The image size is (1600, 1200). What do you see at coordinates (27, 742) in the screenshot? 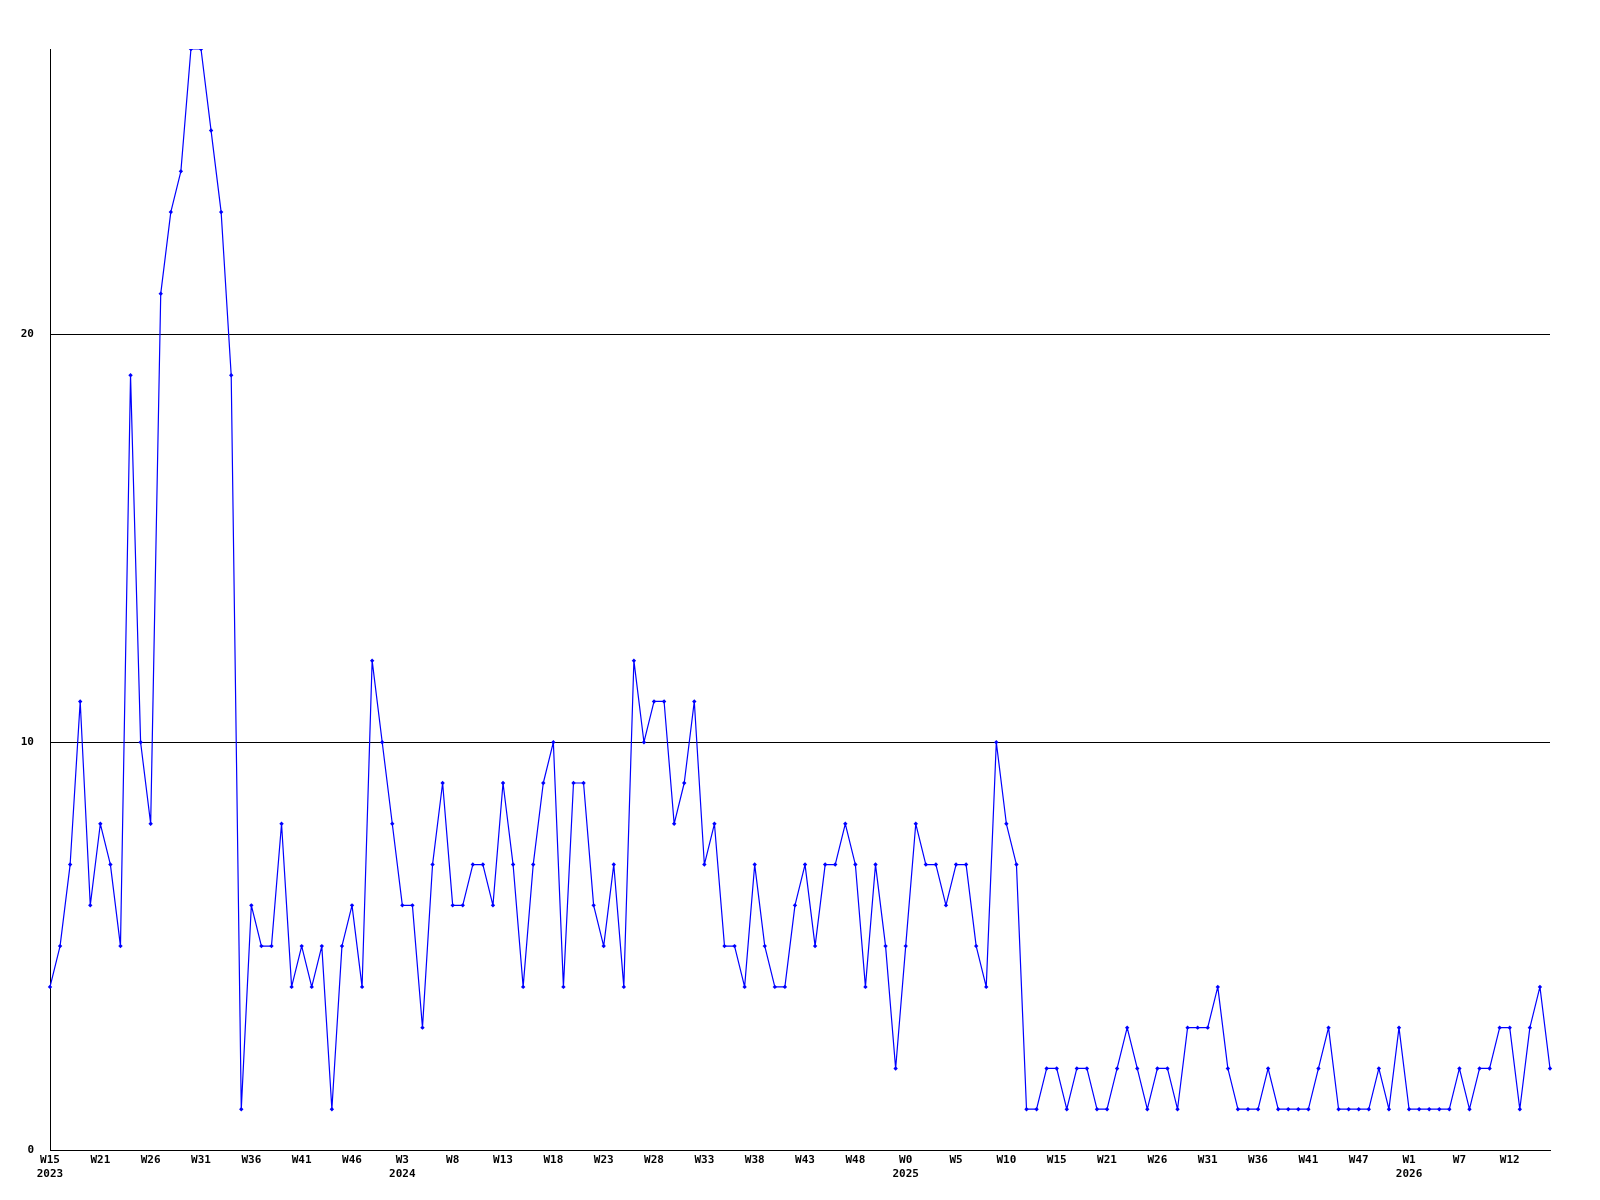
I see `y-tick-label: 10` at bounding box center [27, 742].